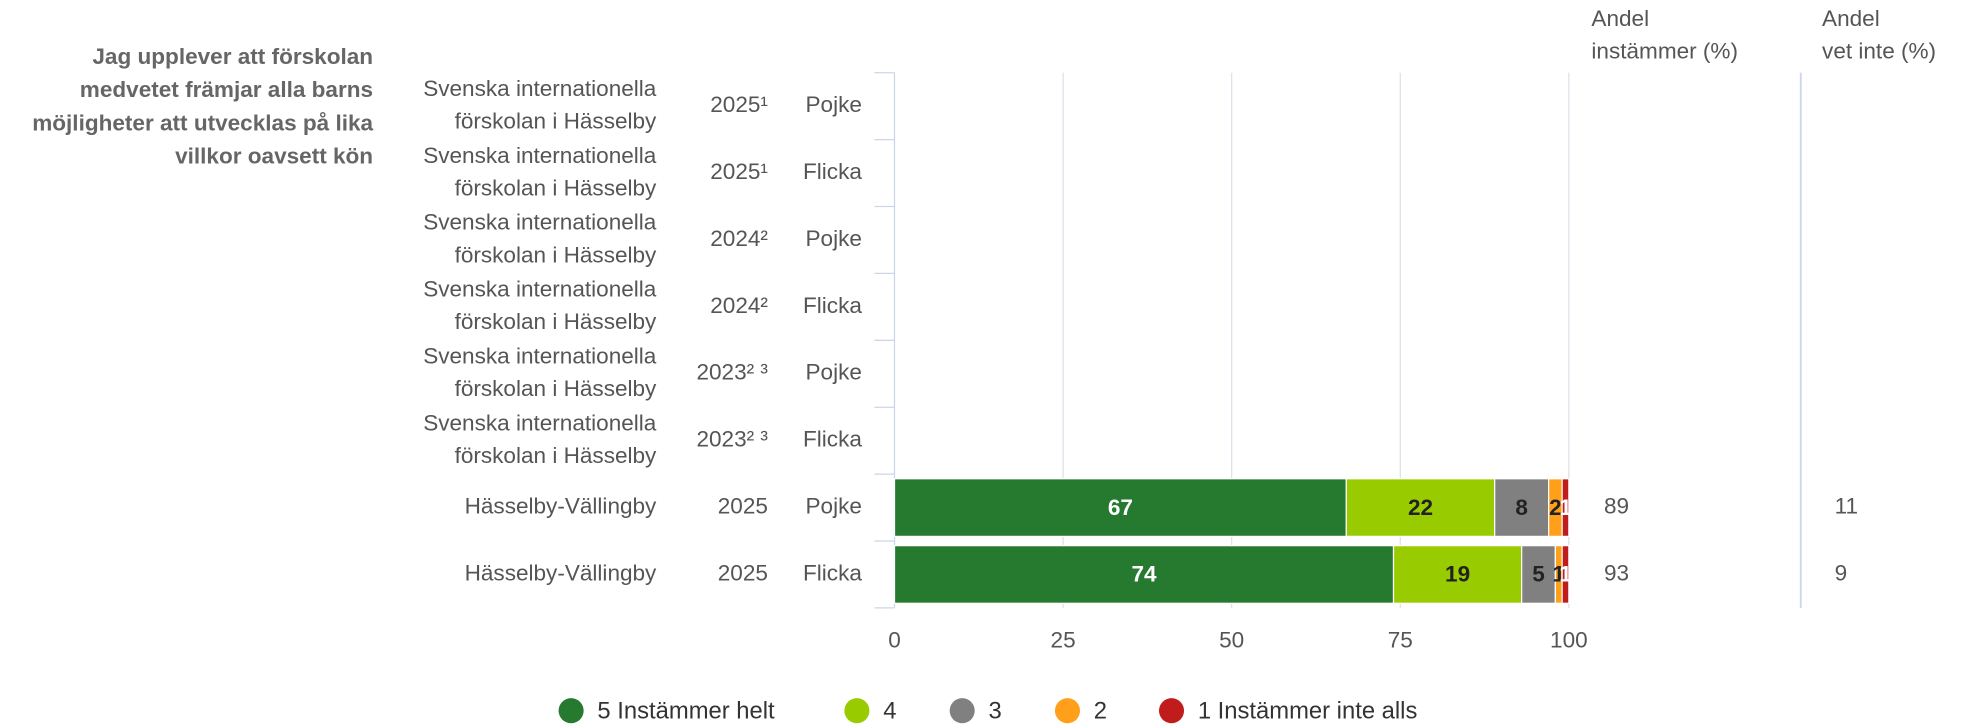 This screenshot has width=1967, height=727. Describe the element at coordinates (894, 640) in the screenshot. I see `x-tick-label: 0` at that location.